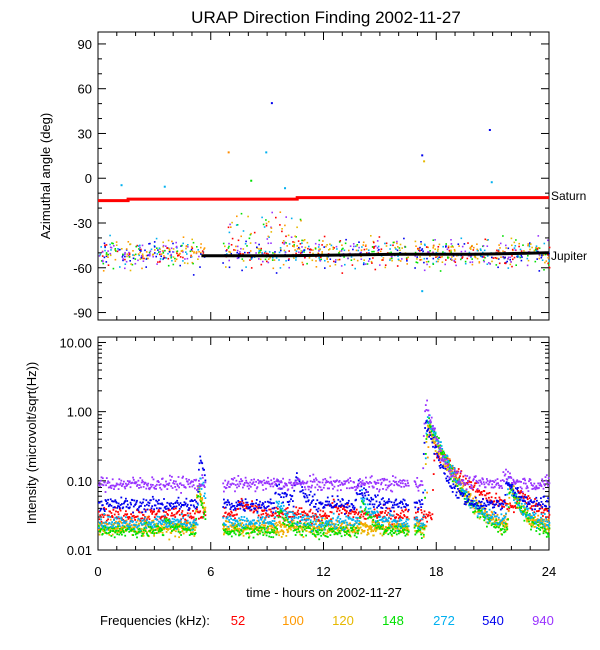  Describe the element at coordinates (324, 227) in the screenshot. I see `source-lines` at that location.